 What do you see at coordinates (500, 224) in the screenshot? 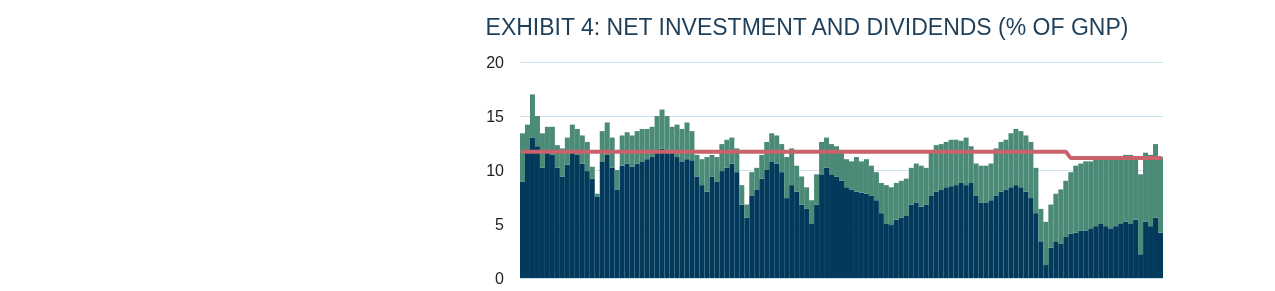
I see `y-tick-label: 5` at bounding box center [500, 224].